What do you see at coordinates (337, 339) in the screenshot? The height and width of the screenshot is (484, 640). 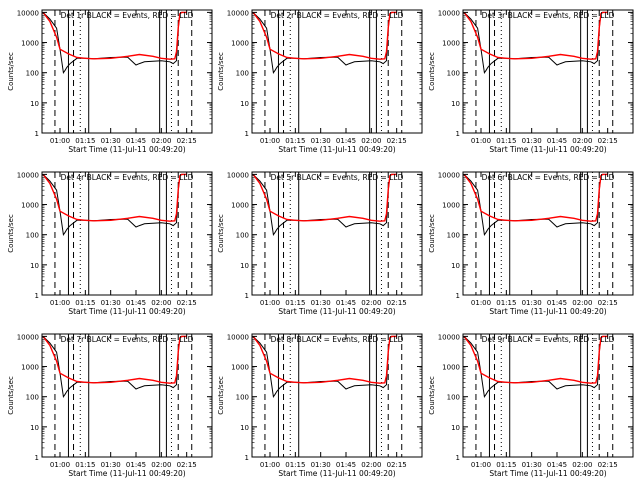 I see `panel-title: Det 8r BLACK = Events, RED = LLD` at bounding box center [337, 339].